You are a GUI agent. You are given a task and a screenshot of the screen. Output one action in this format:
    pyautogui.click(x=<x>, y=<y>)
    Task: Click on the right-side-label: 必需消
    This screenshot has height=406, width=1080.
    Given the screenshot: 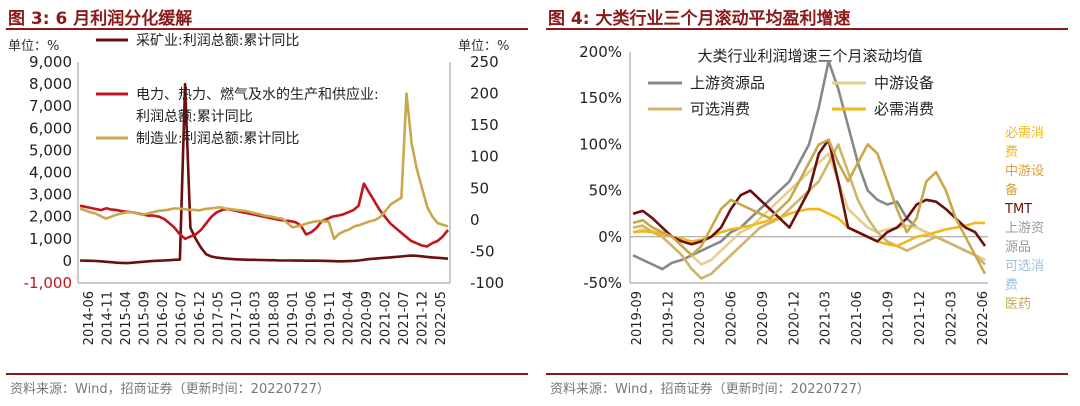 What is the action you would take?
    pyautogui.click(x=1024, y=133)
    